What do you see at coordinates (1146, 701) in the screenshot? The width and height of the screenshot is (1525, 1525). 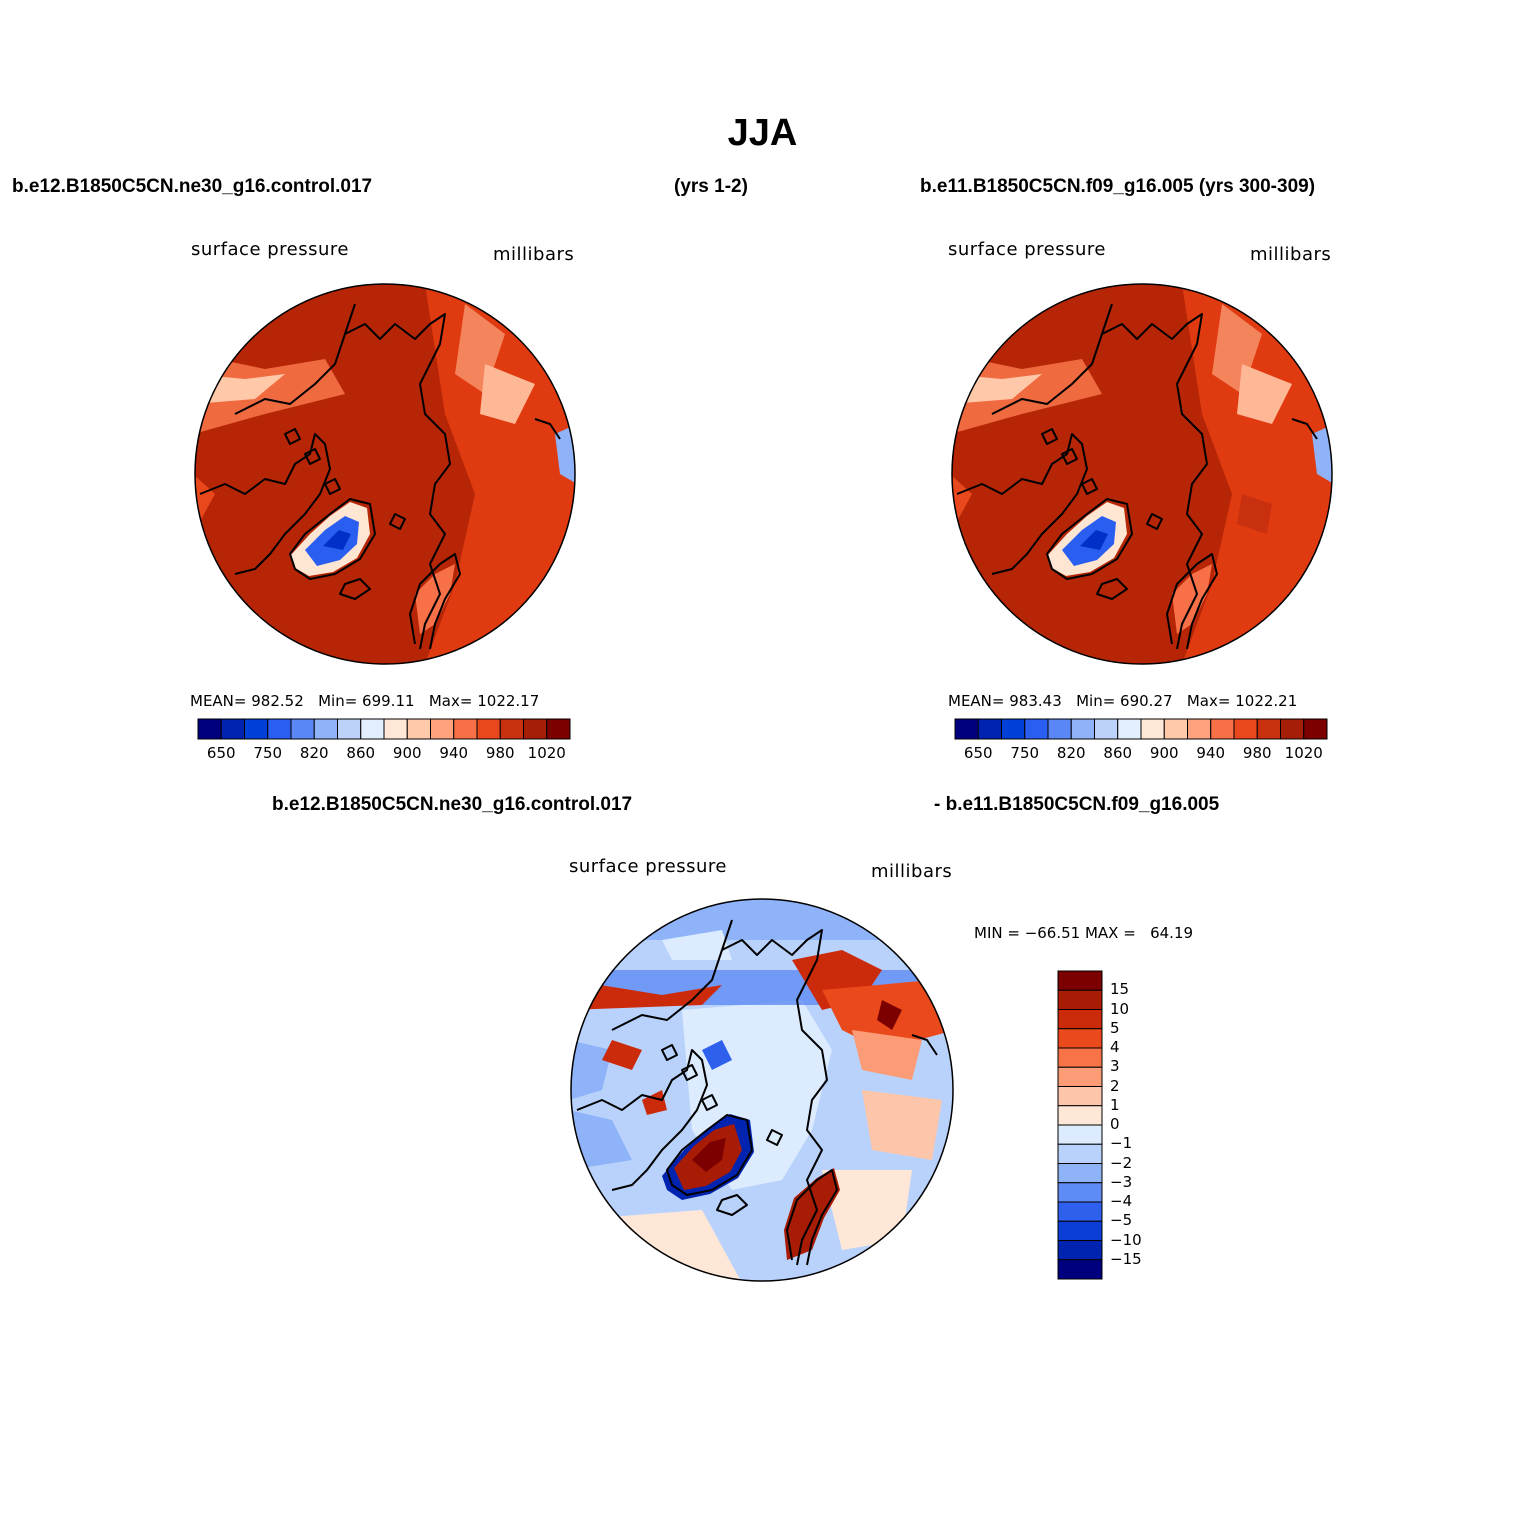 I see `top-right-min-value: 690.27` at bounding box center [1146, 701].